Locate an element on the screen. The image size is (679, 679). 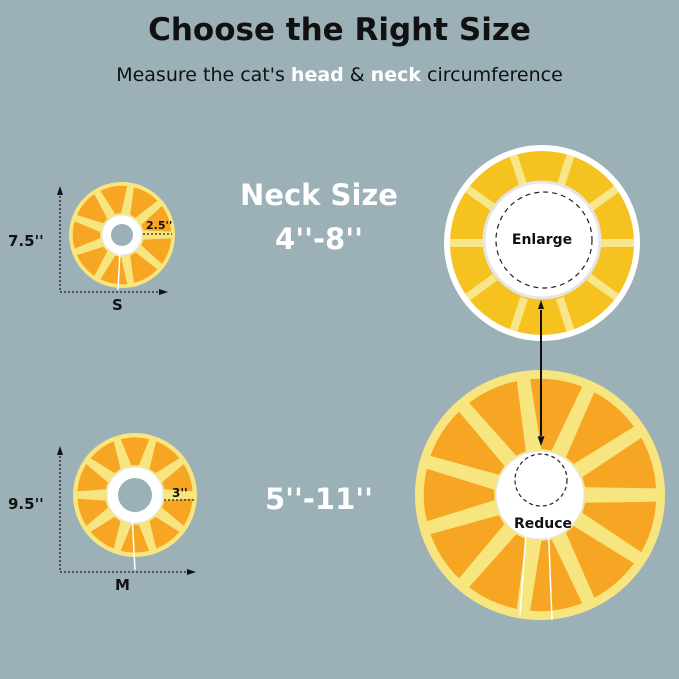
medium-drawstring is located at coordinates (133, 542).